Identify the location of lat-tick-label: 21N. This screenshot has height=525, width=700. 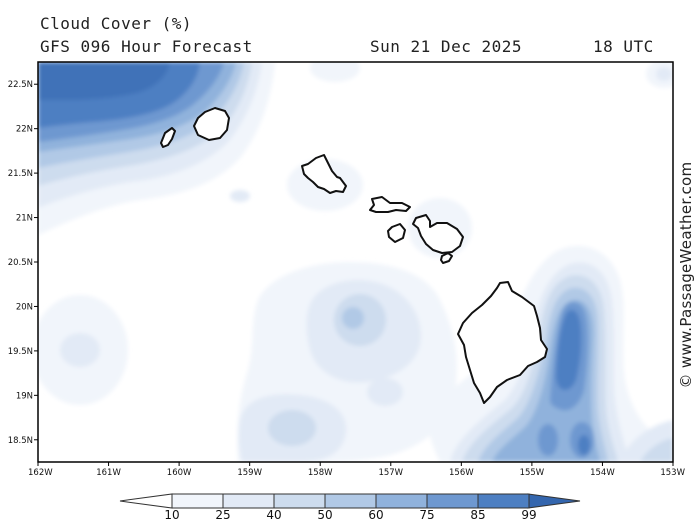
(24, 219).